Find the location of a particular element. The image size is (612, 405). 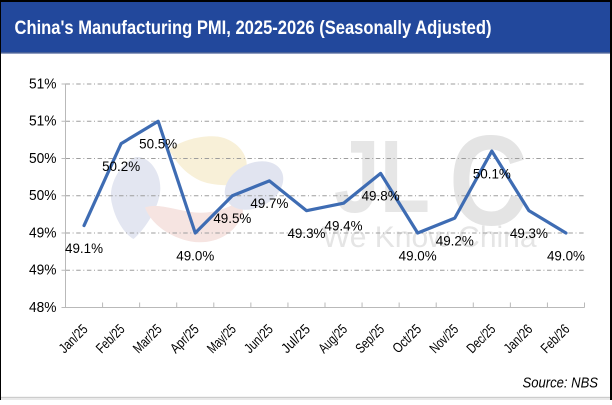

svg-text: We Know China is located at coordinates (429, 237).